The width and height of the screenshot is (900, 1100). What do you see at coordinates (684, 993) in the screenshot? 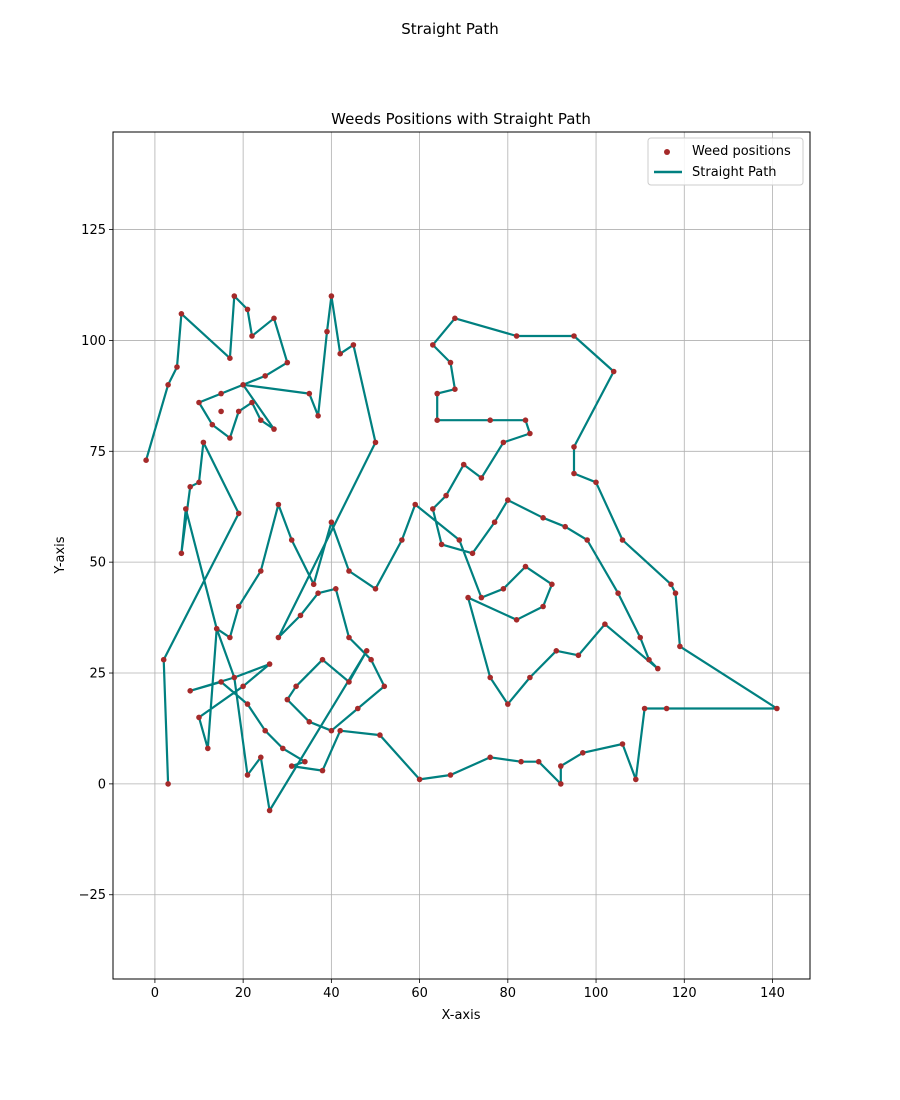
I see `x-tick-label: 120` at bounding box center [684, 993].